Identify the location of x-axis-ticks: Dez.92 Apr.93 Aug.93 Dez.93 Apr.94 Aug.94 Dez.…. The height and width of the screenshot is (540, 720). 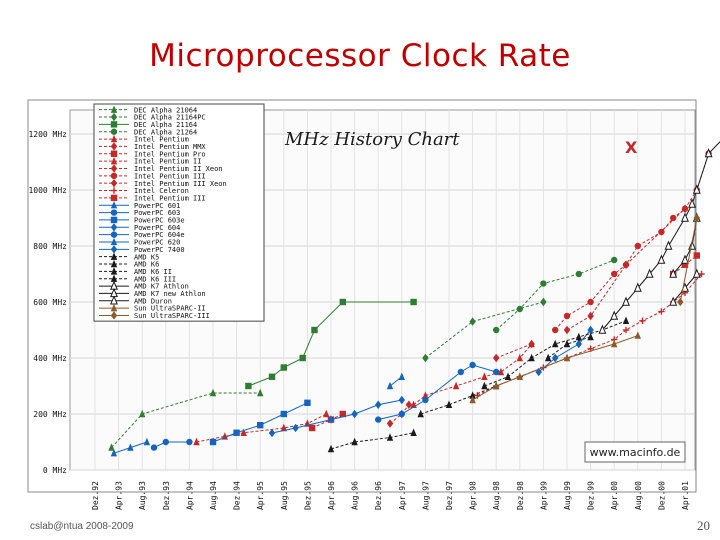
(390, 495).